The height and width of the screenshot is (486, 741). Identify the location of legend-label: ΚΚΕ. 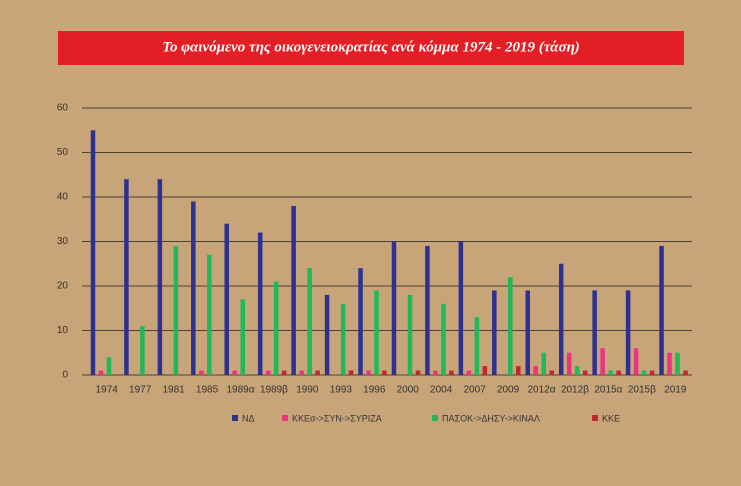
(611, 418).